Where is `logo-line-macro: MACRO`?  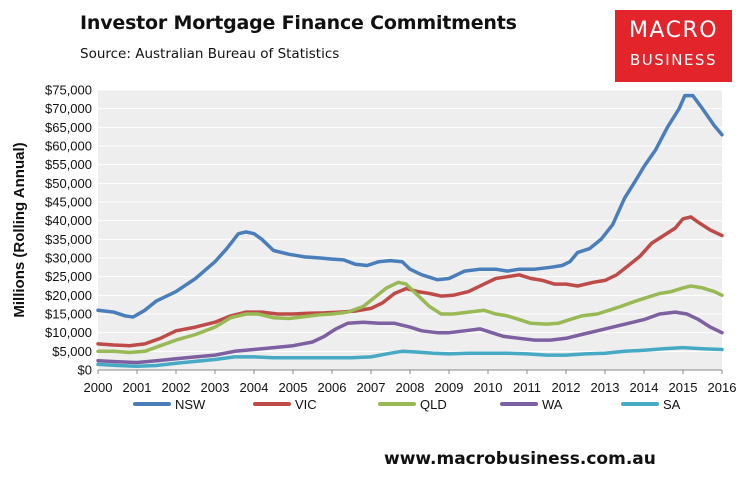
logo-line-macro: MACRO is located at coordinates (673, 30).